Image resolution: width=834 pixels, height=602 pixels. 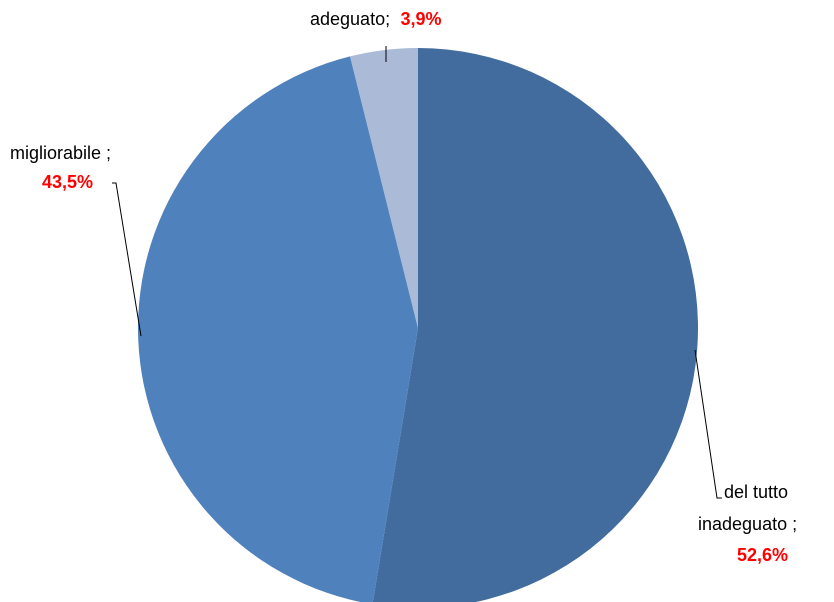 I want to click on pie-slice-adeguato, so click(x=384, y=188).